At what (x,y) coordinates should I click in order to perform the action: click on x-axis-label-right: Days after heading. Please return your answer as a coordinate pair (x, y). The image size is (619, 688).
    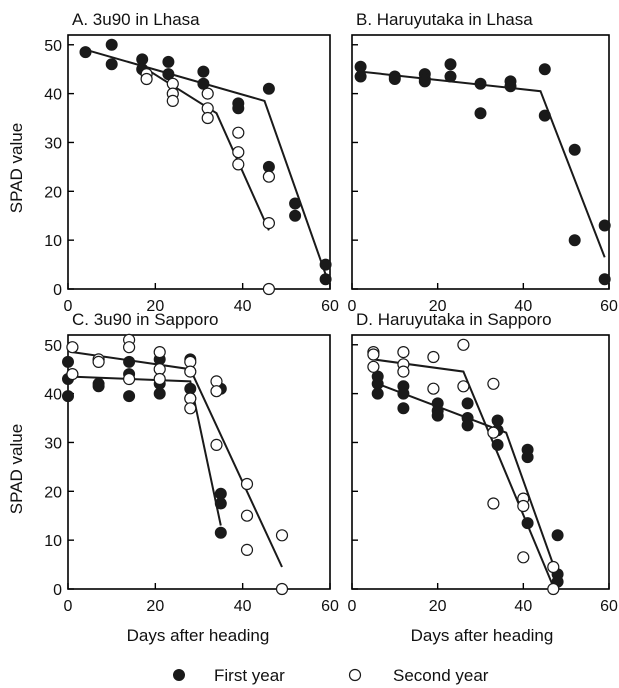
    Looking at the image, I should click on (482, 635).